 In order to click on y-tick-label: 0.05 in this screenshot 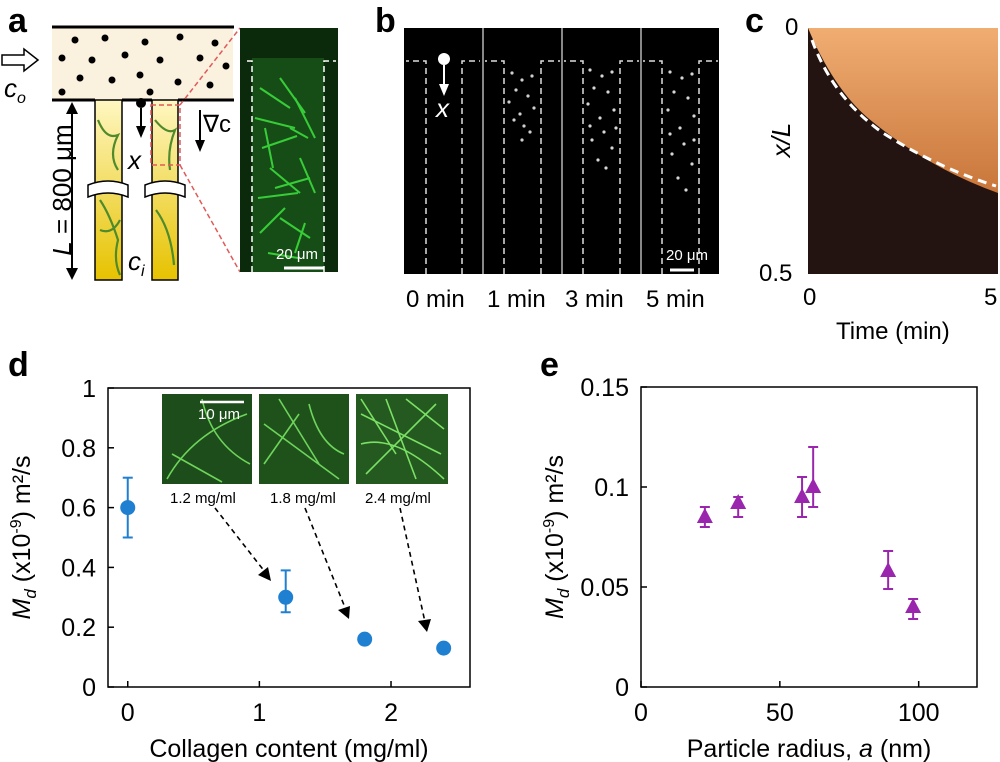, I will do `click(604, 588)`.